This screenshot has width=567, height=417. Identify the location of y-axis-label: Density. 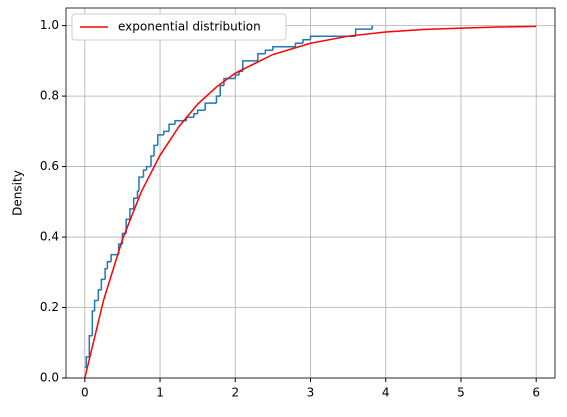
(18, 193).